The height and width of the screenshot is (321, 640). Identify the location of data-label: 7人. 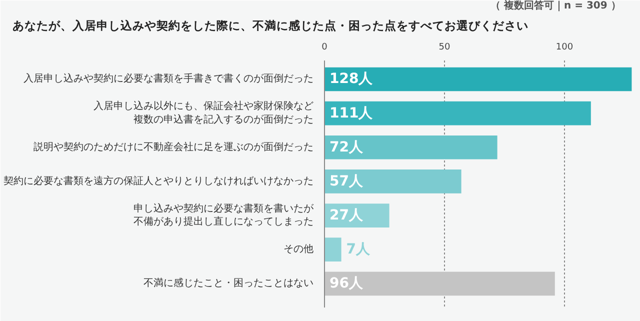
(359, 250).